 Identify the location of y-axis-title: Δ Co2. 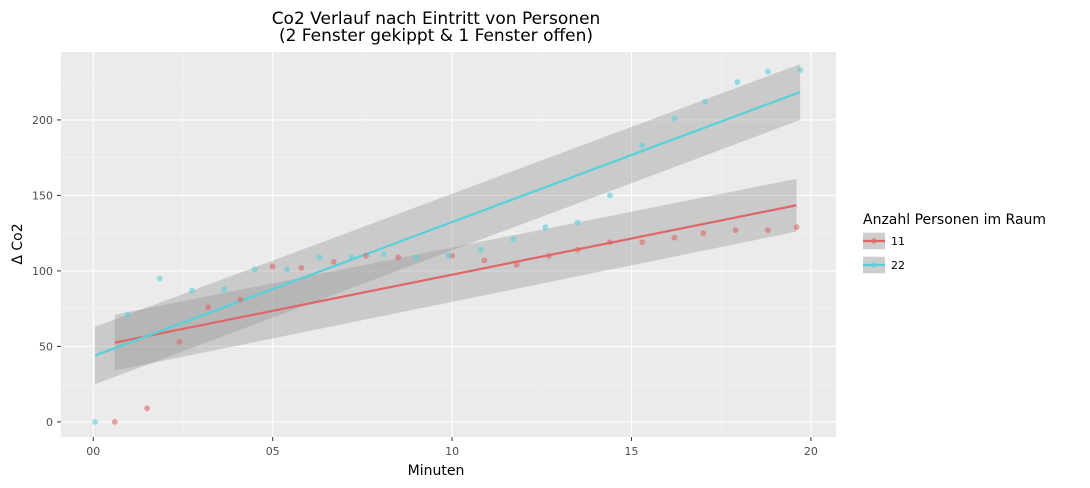
(18, 243).